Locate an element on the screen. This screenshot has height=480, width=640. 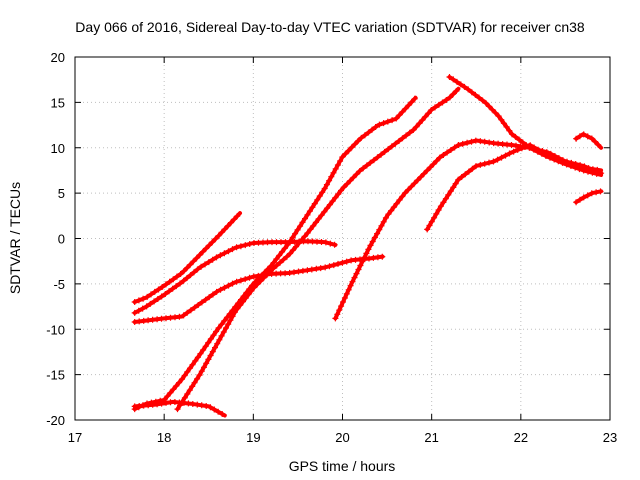
y-tick-label: -15 is located at coordinates (55, 375).